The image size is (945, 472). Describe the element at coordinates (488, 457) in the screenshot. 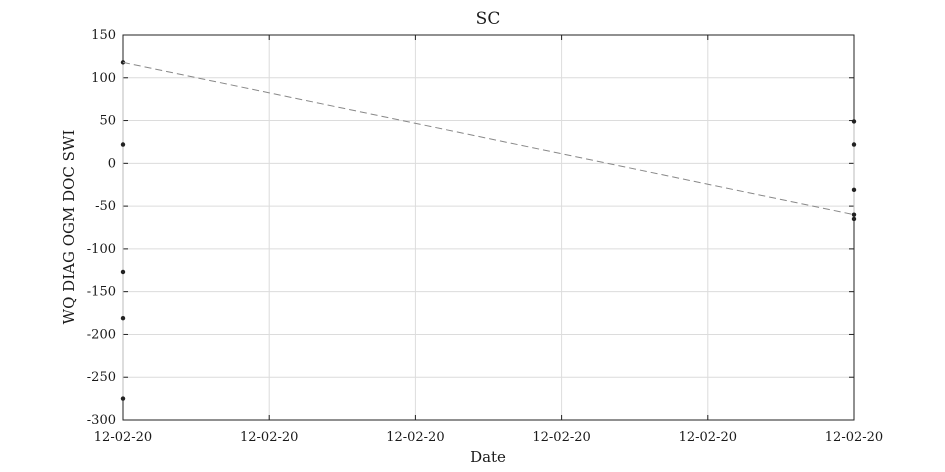

I see `x-axis-label: Date` at that location.